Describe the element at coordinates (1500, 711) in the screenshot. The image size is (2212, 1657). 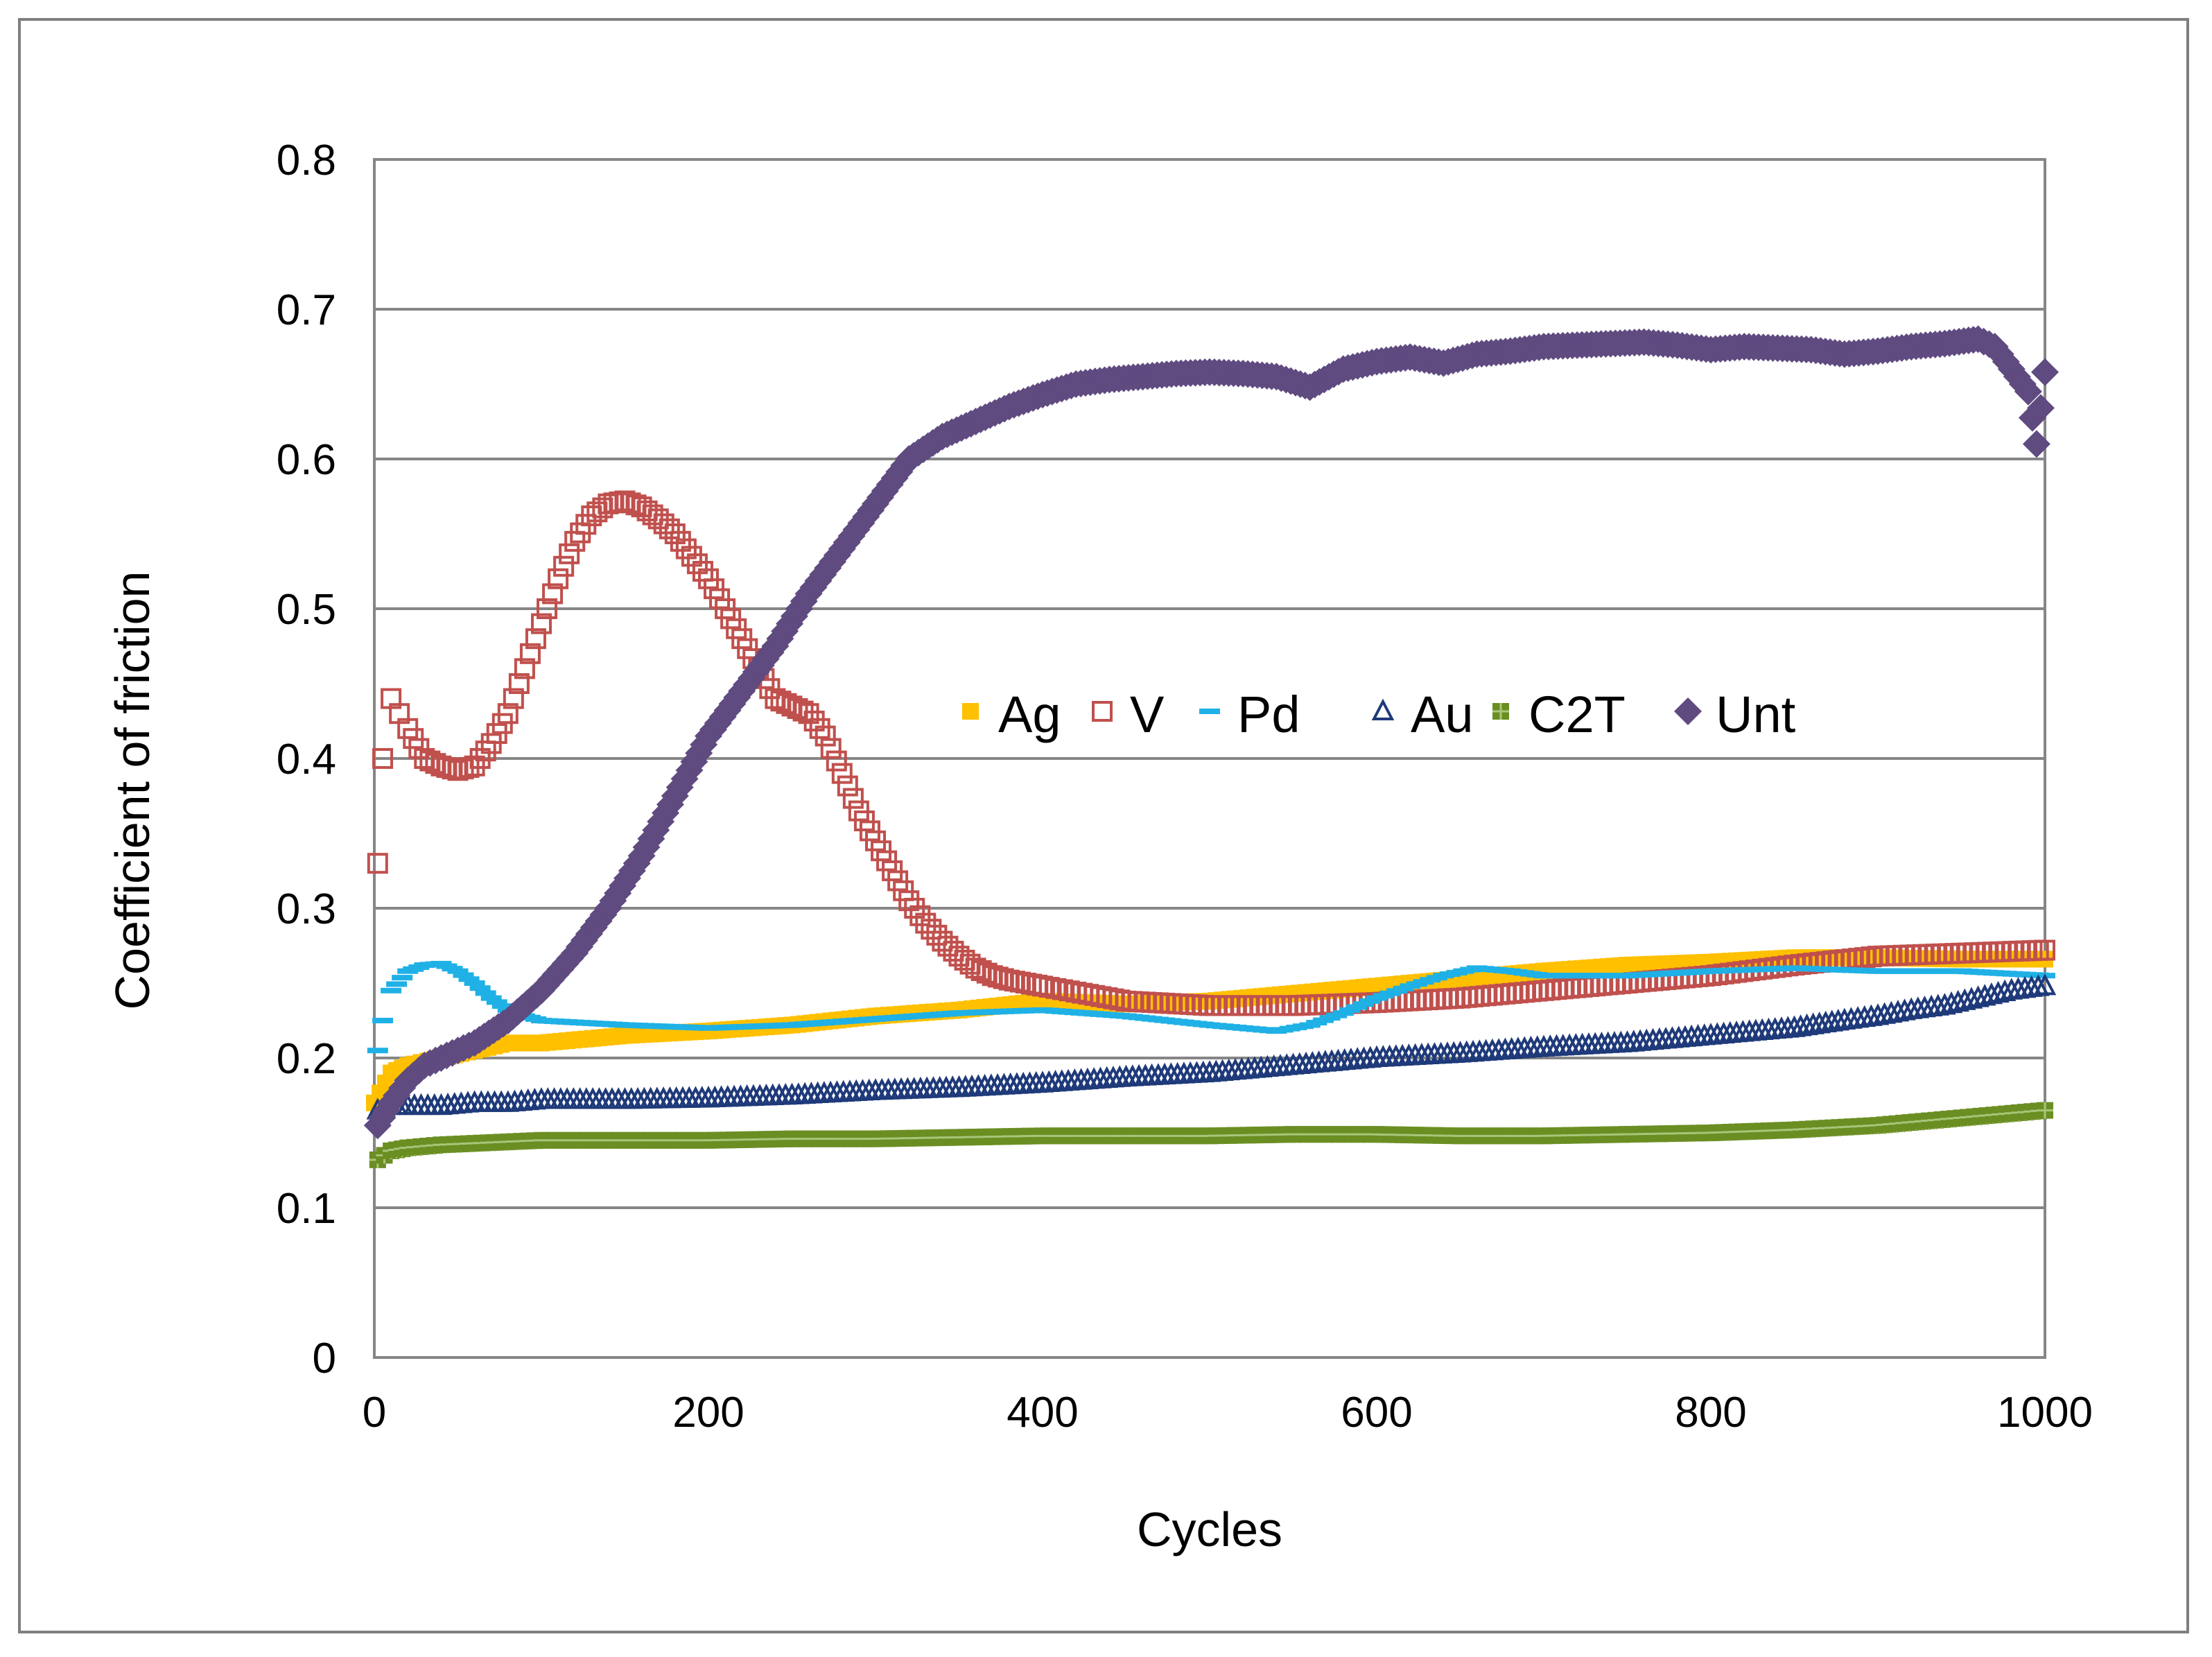
I see `legend-marker-c2t` at that location.